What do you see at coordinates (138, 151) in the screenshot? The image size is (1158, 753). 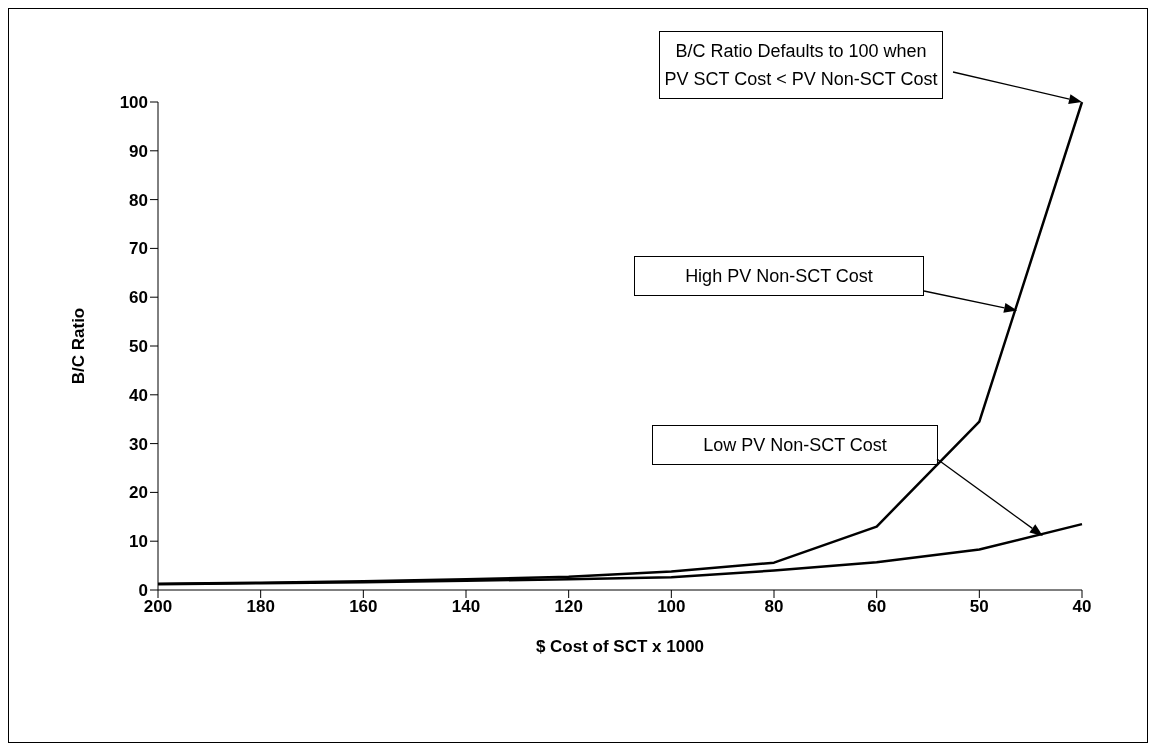 I see `y-tick-label: 90` at bounding box center [138, 151].